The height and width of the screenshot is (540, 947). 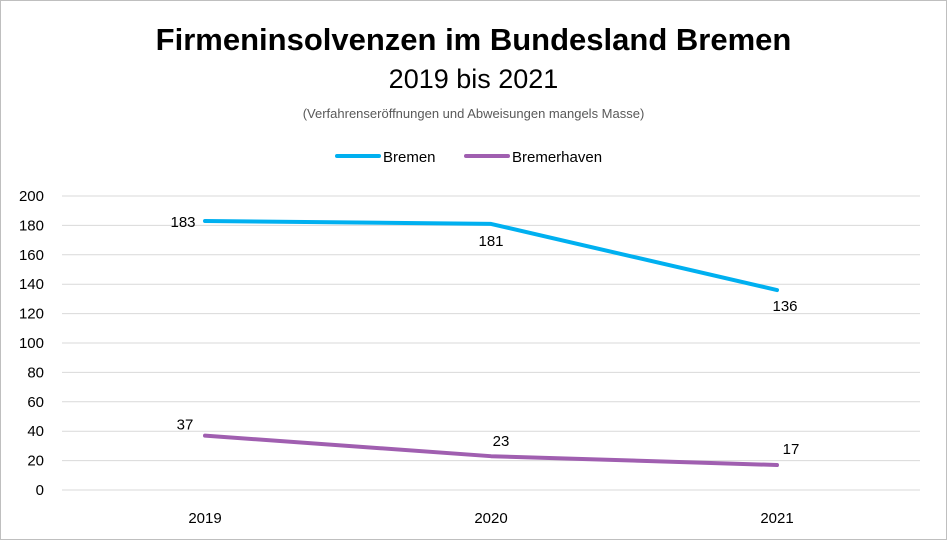 What do you see at coordinates (35, 372) in the screenshot?
I see `y-tick-label: 80` at bounding box center [35, 372].